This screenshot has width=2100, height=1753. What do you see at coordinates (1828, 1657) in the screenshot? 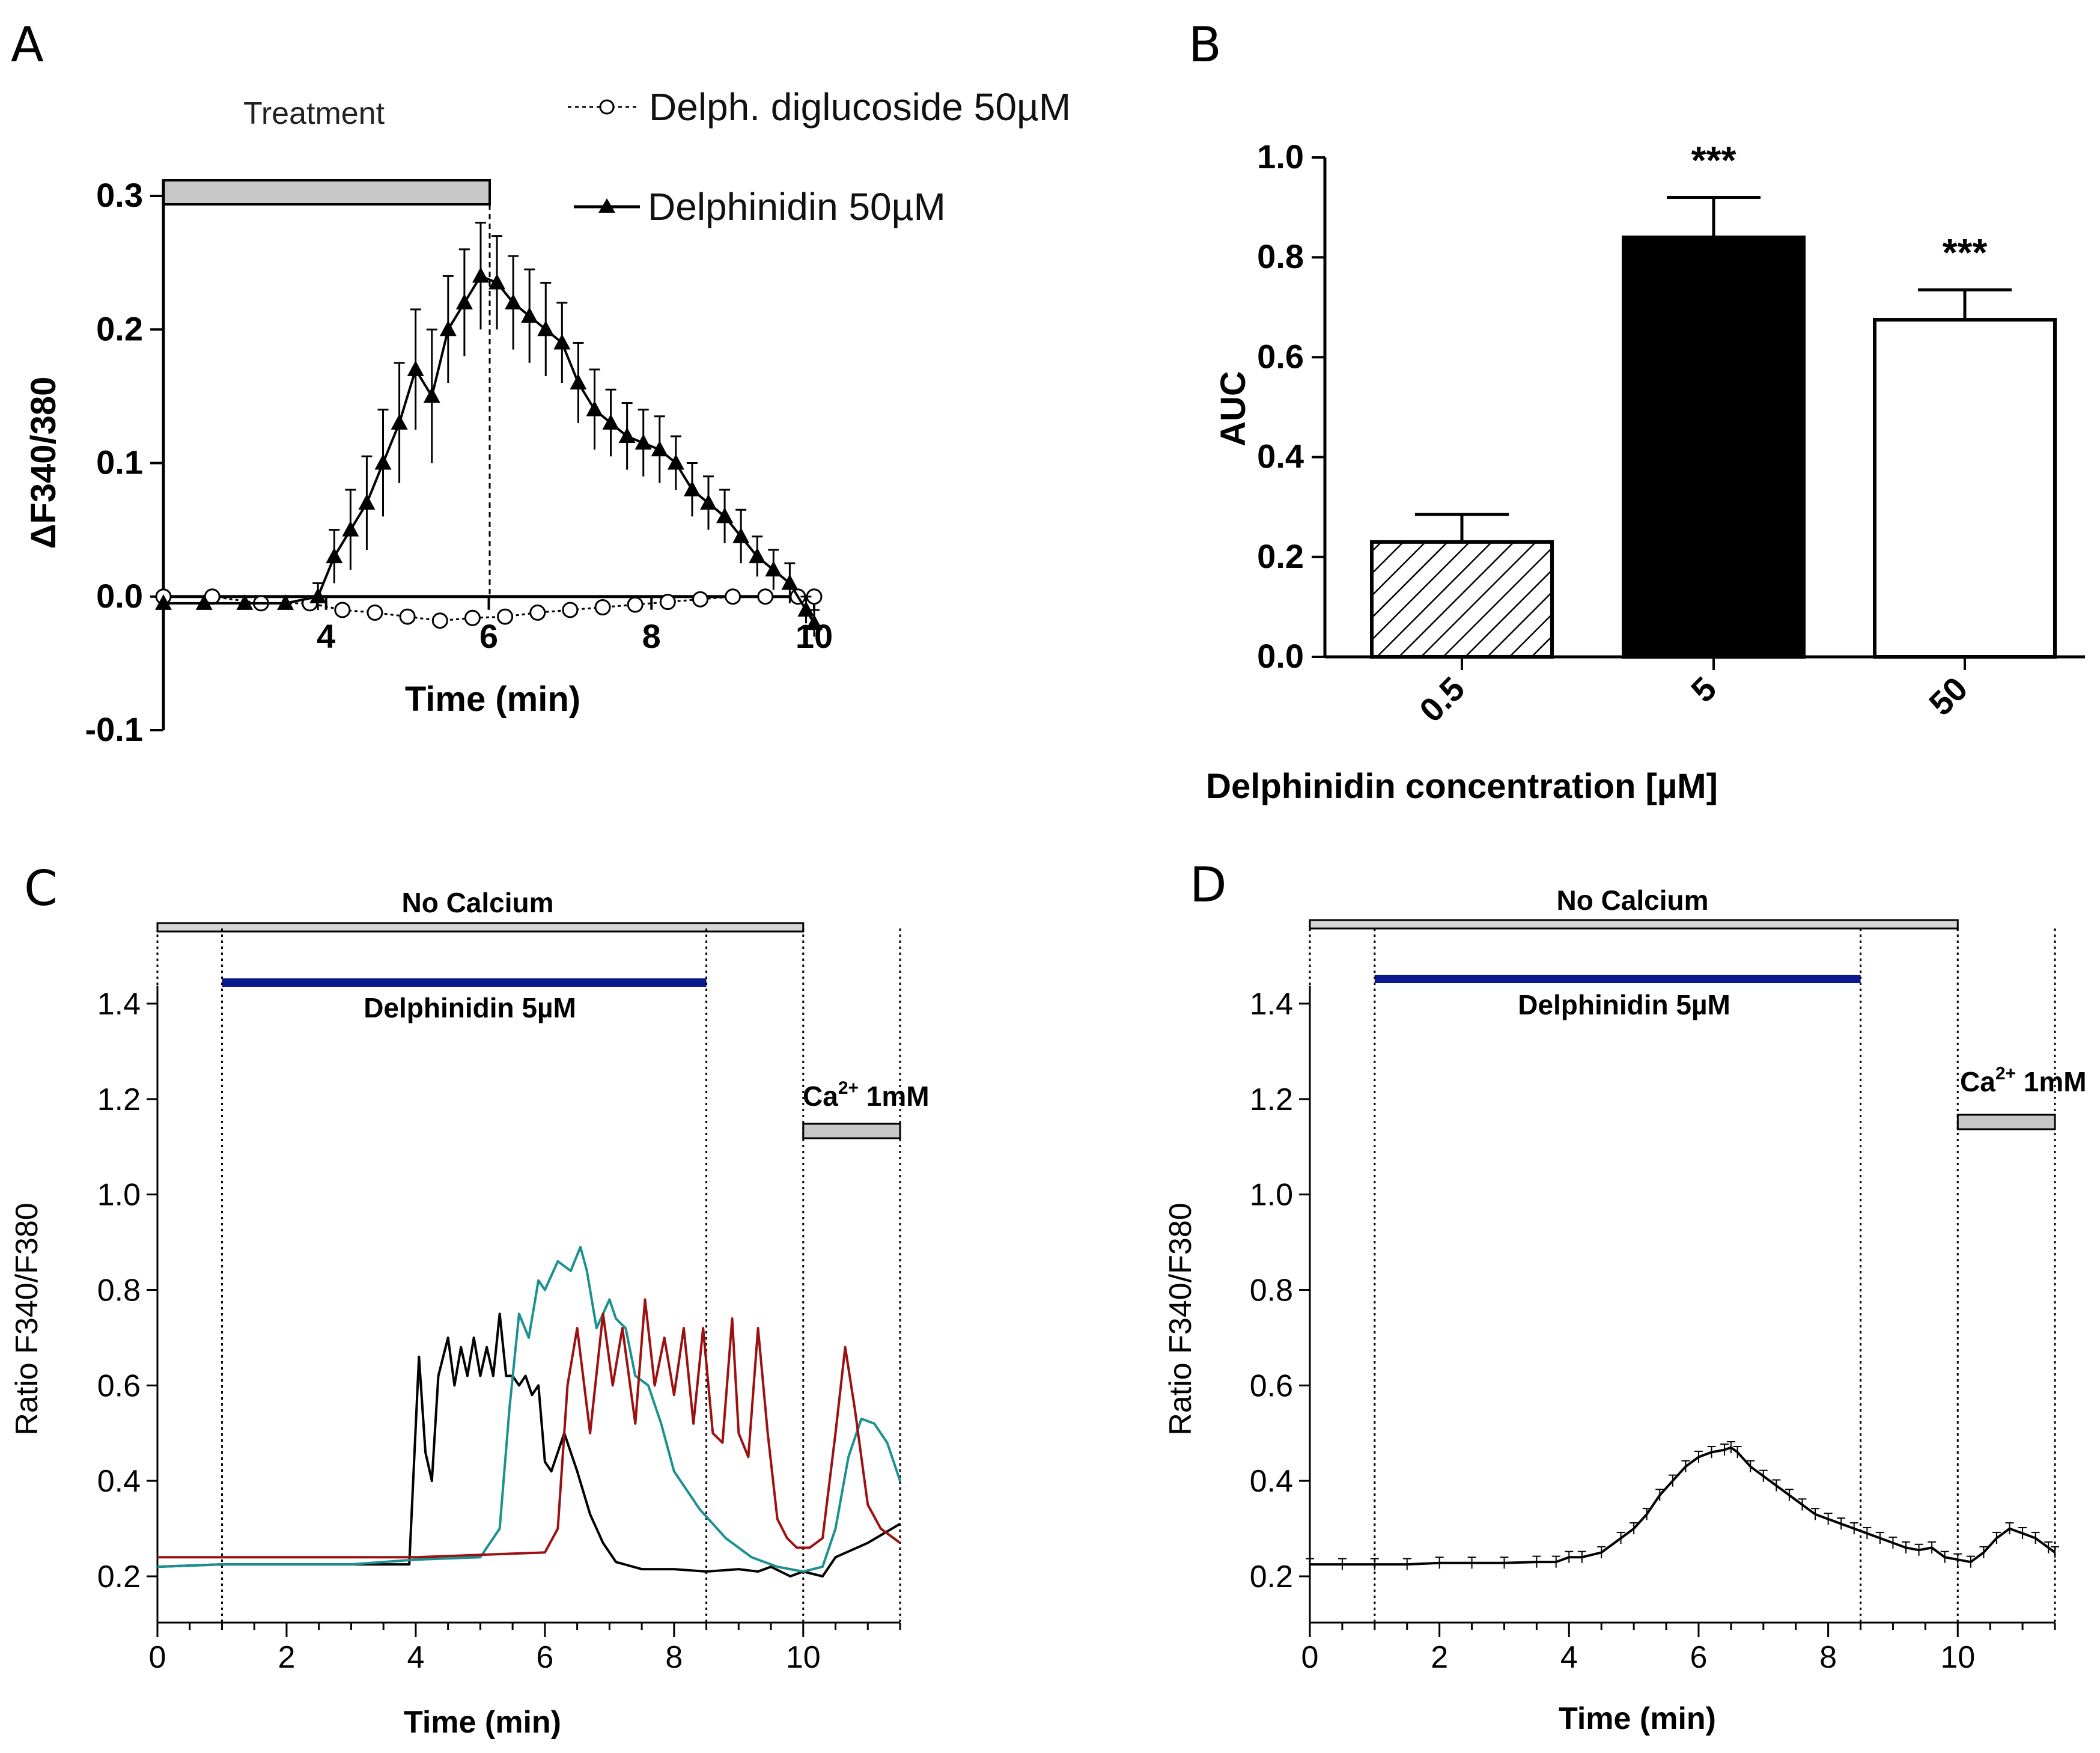
I see `d-x-tick-label: 8` at bounding box center [1828, 1657].